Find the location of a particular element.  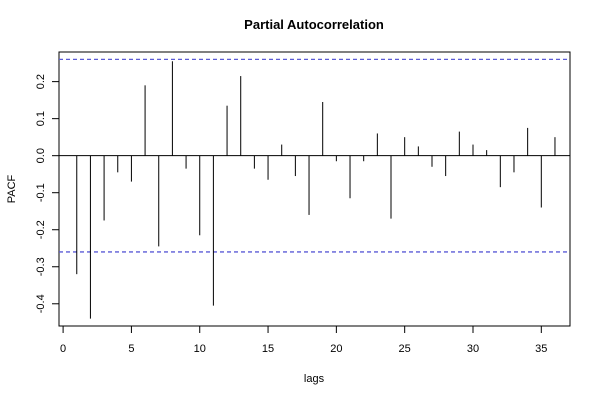

y-tick-label: 0.0 is located at coordinates (41, 155).